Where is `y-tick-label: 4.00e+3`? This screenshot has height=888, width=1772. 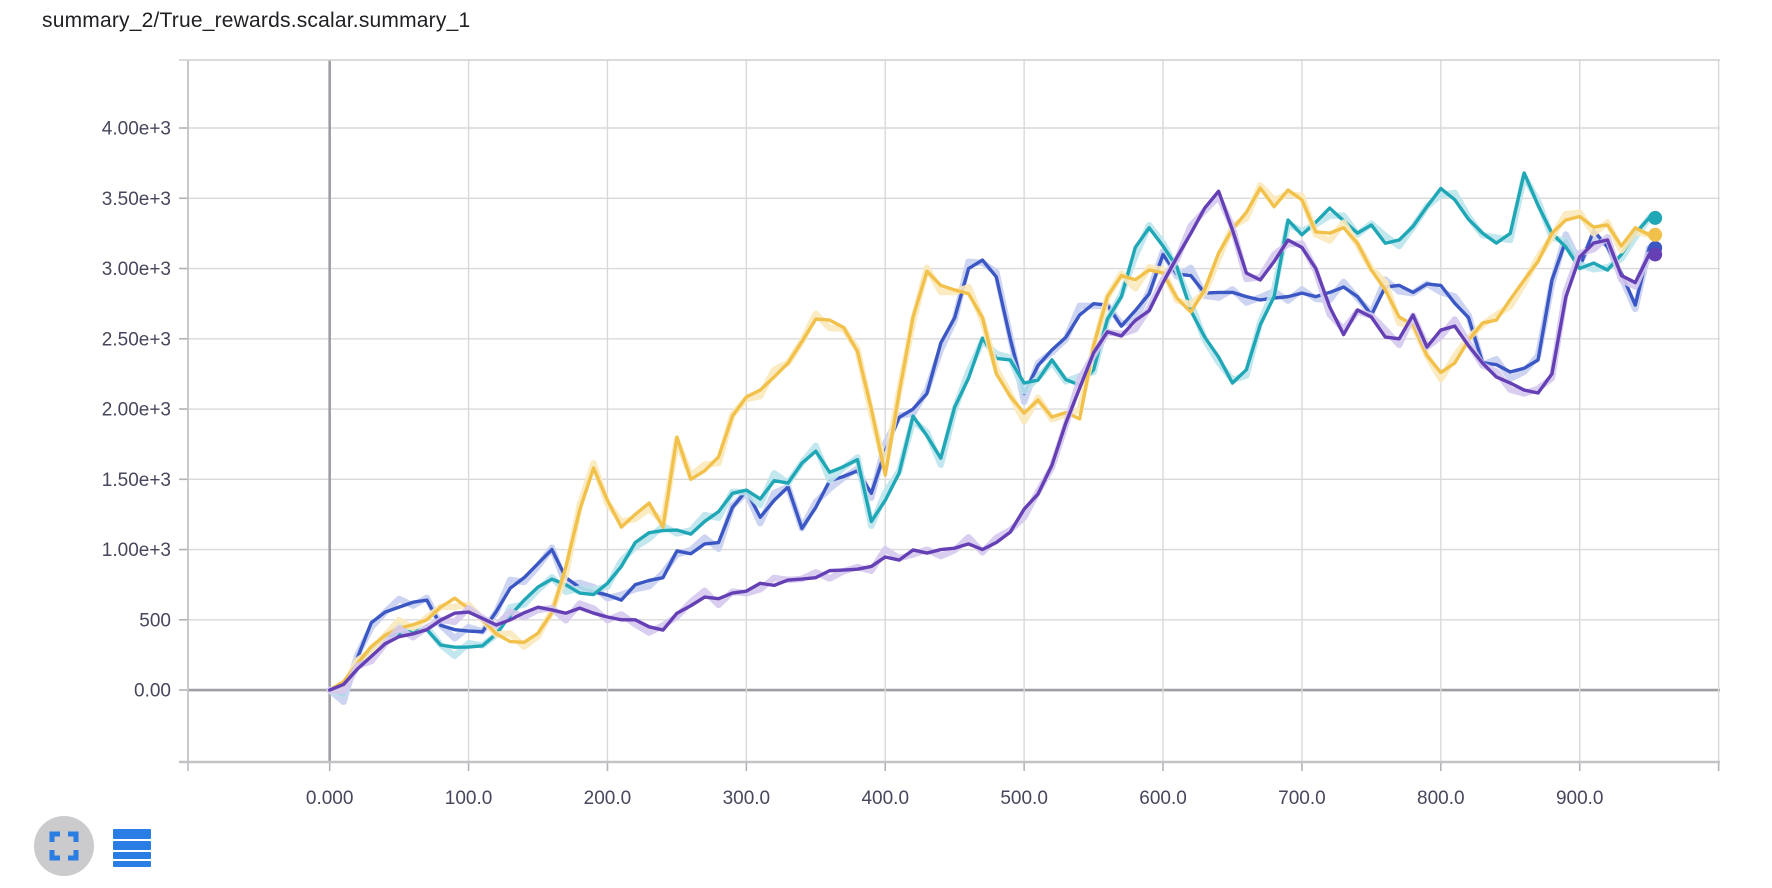
y-tick-label: 4.00e+3 is located at coordinates (136, 129).